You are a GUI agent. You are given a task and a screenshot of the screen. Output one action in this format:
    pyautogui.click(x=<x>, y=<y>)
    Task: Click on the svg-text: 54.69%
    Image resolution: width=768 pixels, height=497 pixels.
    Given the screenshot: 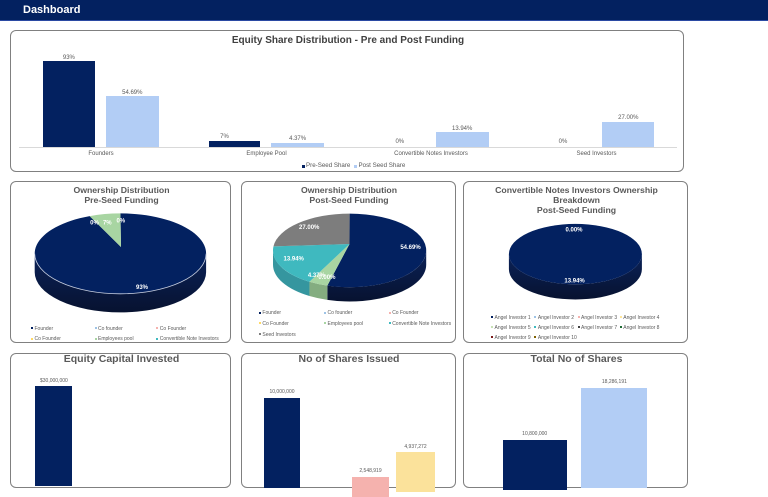 What is the action you would take?
    pyautogui.click(x=410, y=248)
    